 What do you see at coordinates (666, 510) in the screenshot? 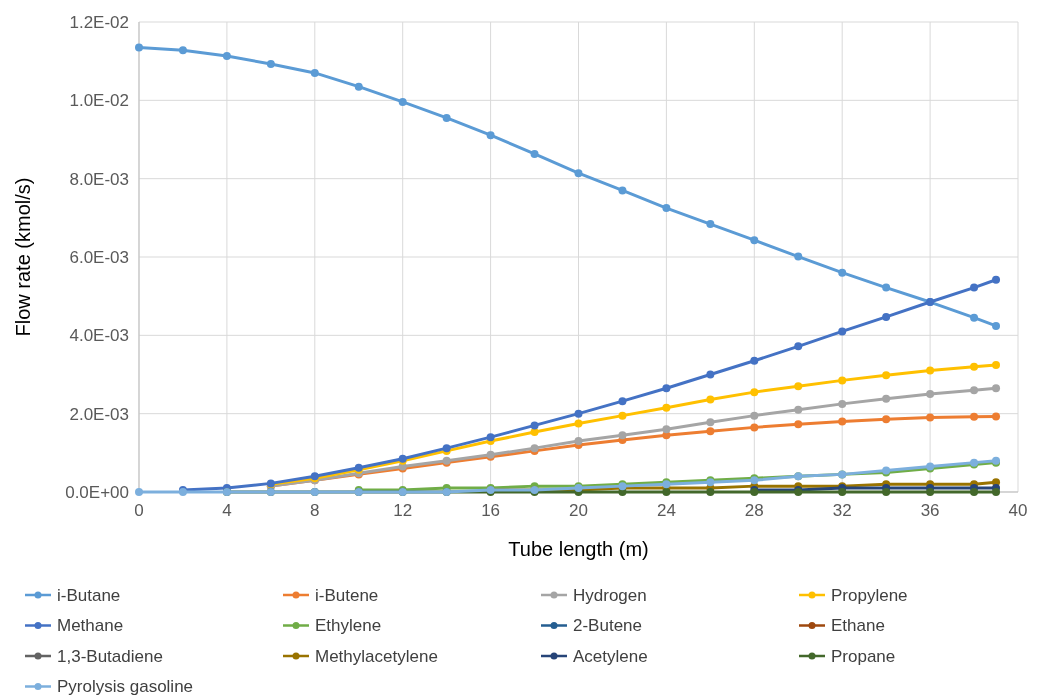
I see `x-tick-label: 24` at bounding box center [666, 510].